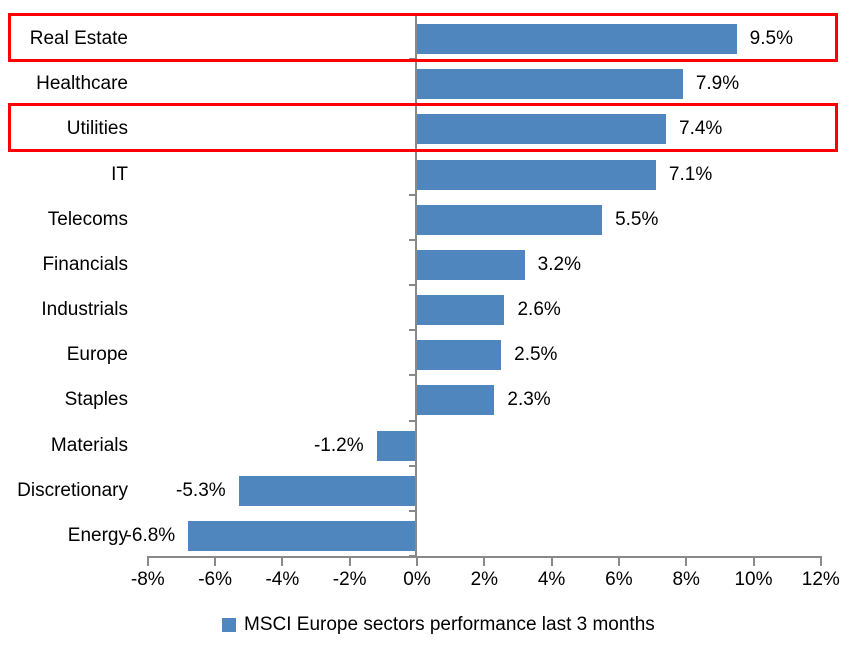  I want to click on value-label: 2.3%, so click(529, 400).